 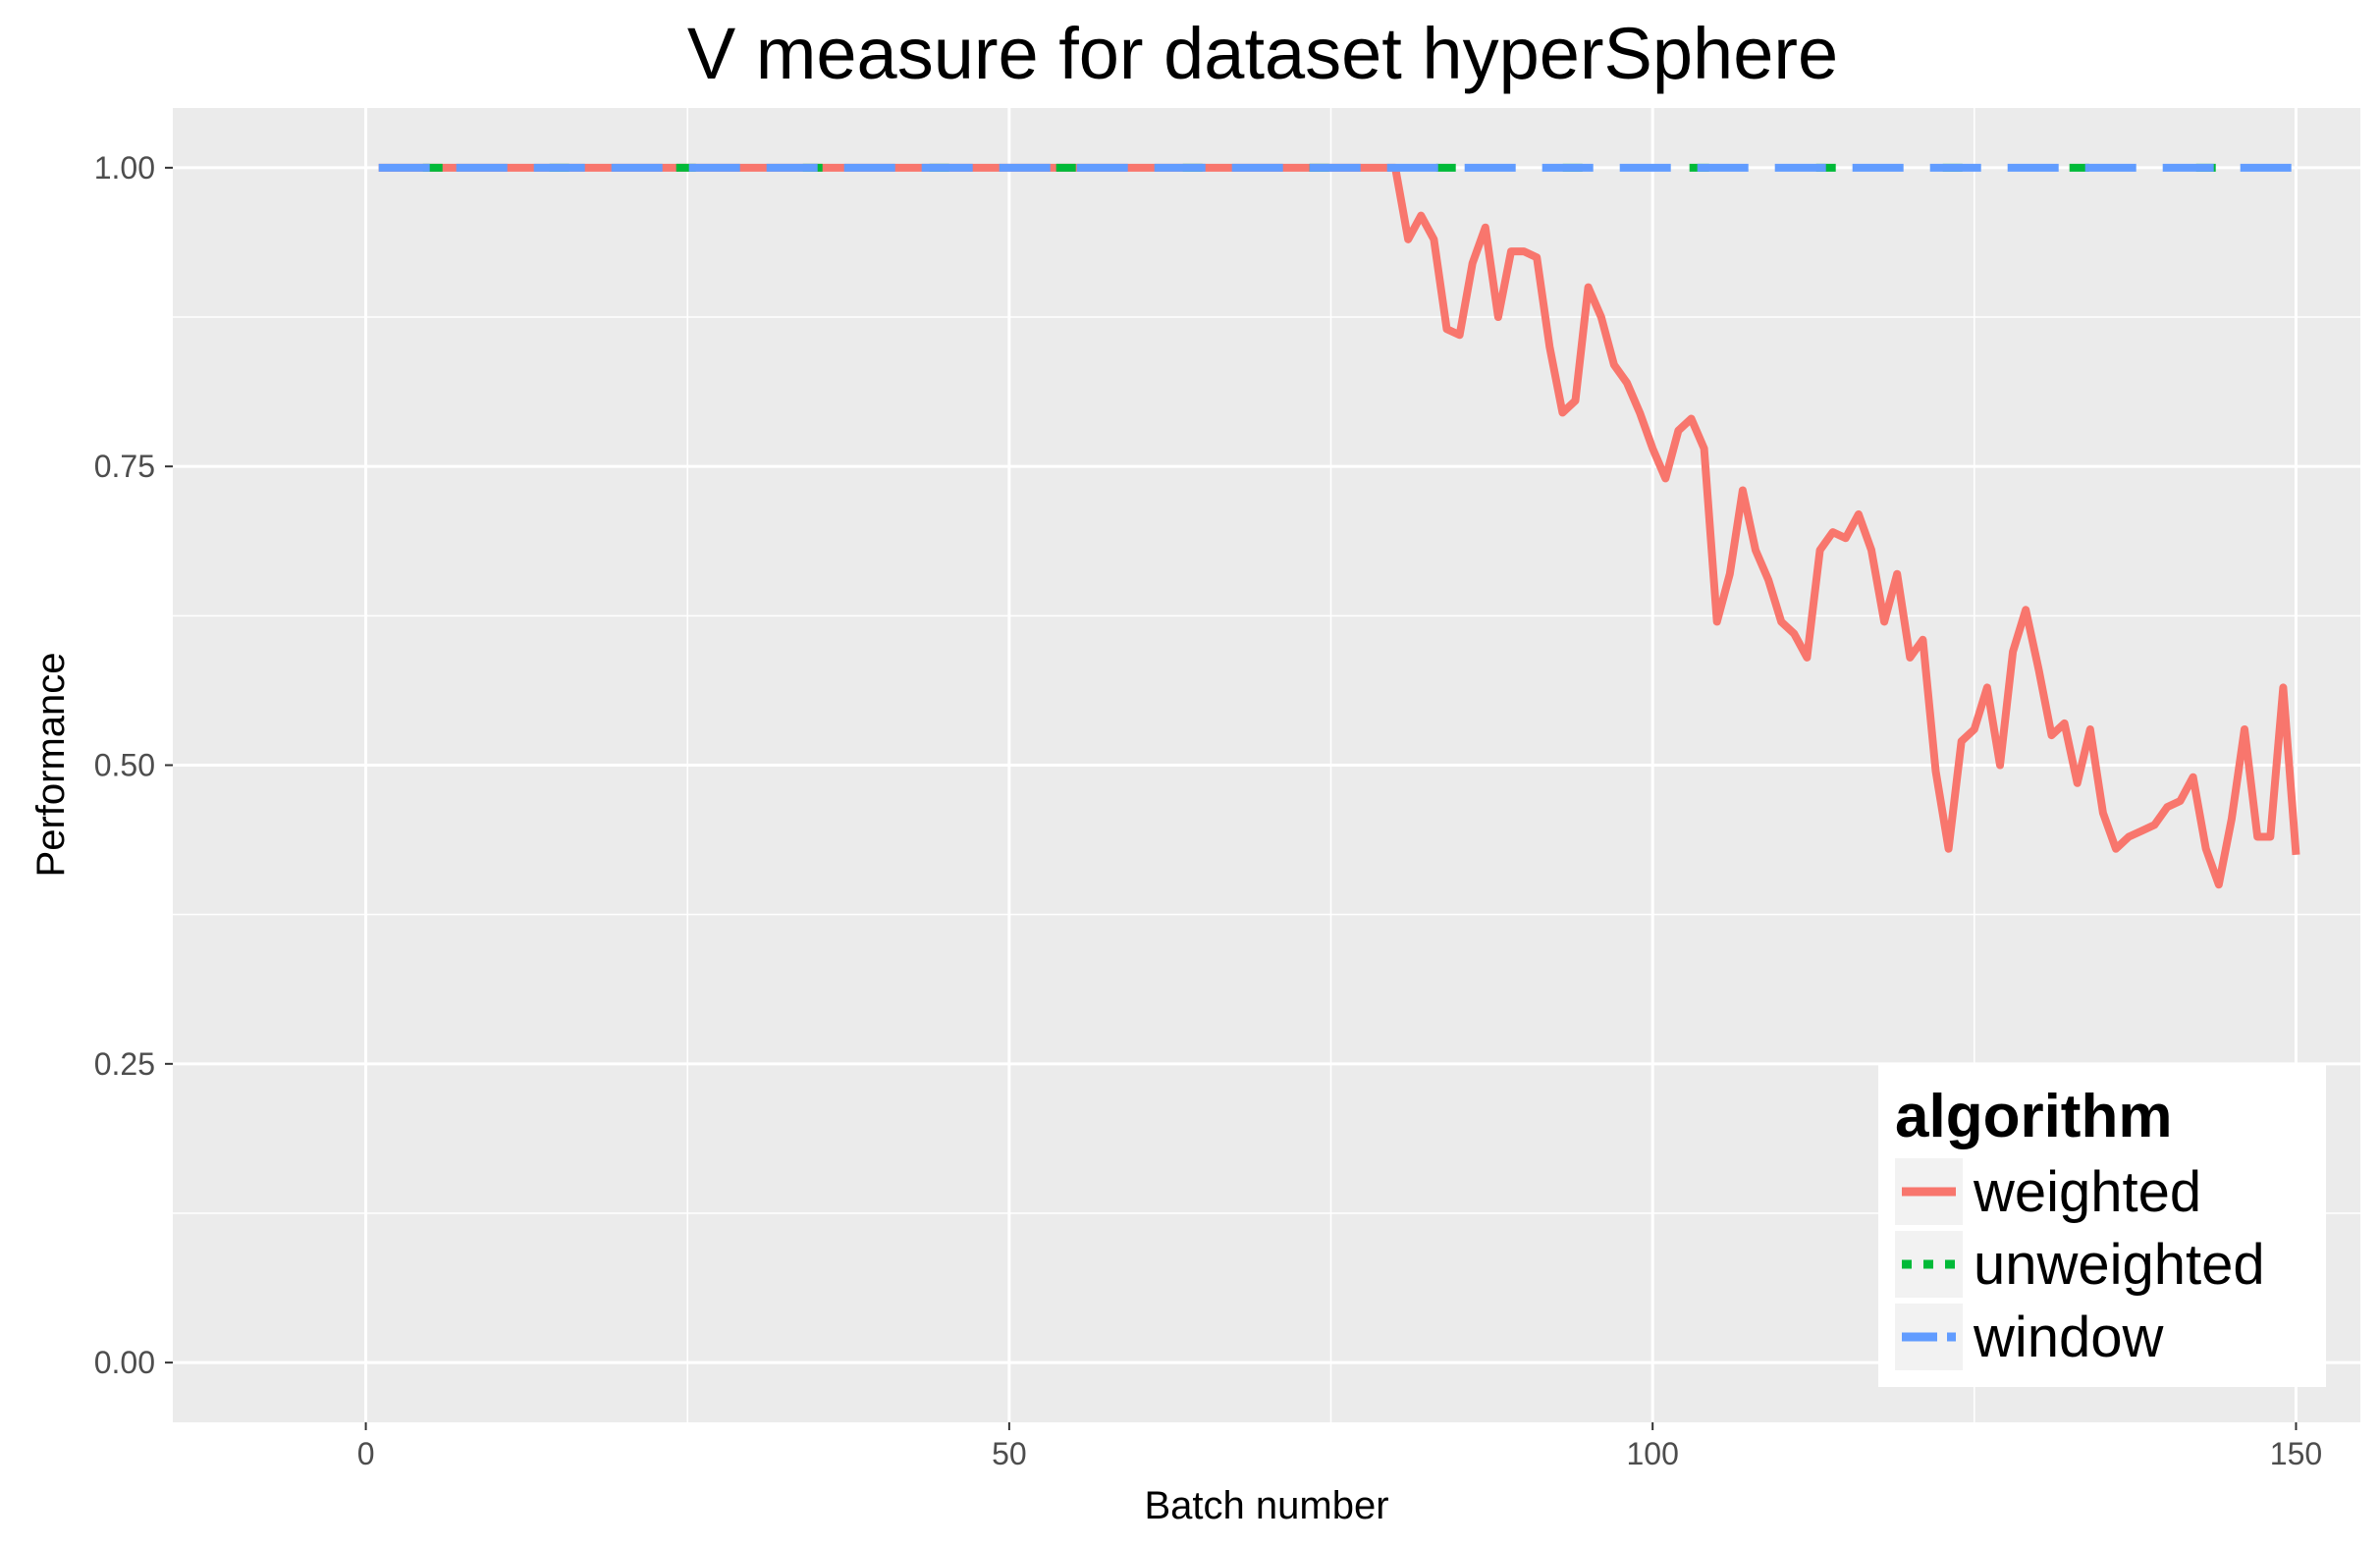 What do you see at coordinates (124, 765) in the screenshot?
I see `y-tick-label: 0.50` at bounding box center [124, 765].